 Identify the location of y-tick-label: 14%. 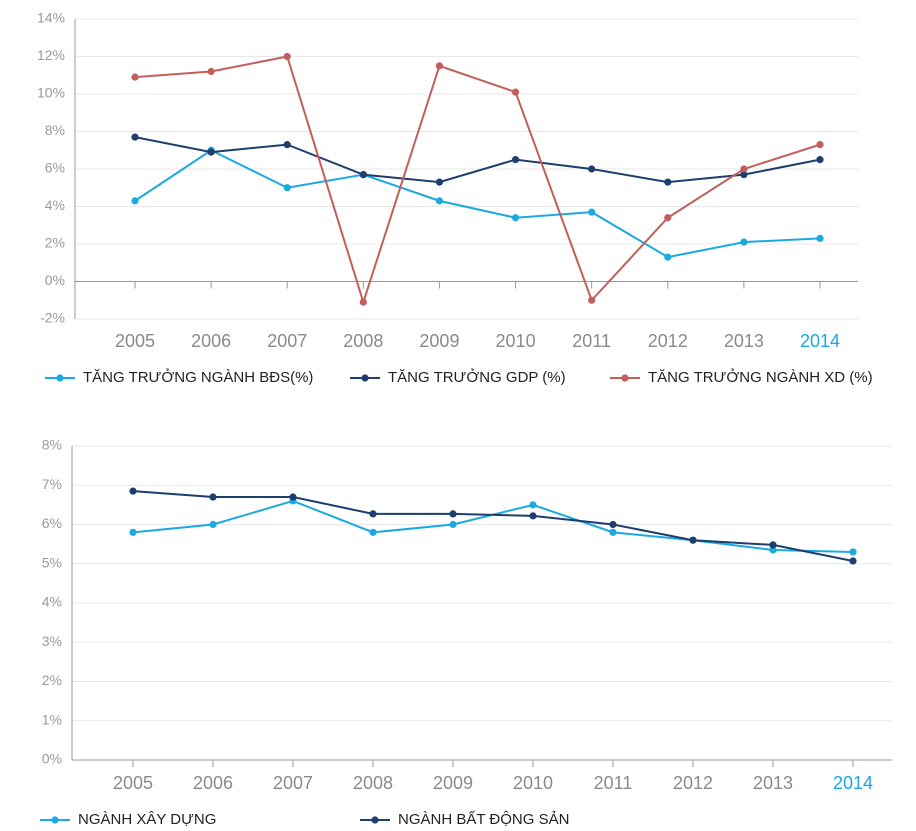
(51, 18).